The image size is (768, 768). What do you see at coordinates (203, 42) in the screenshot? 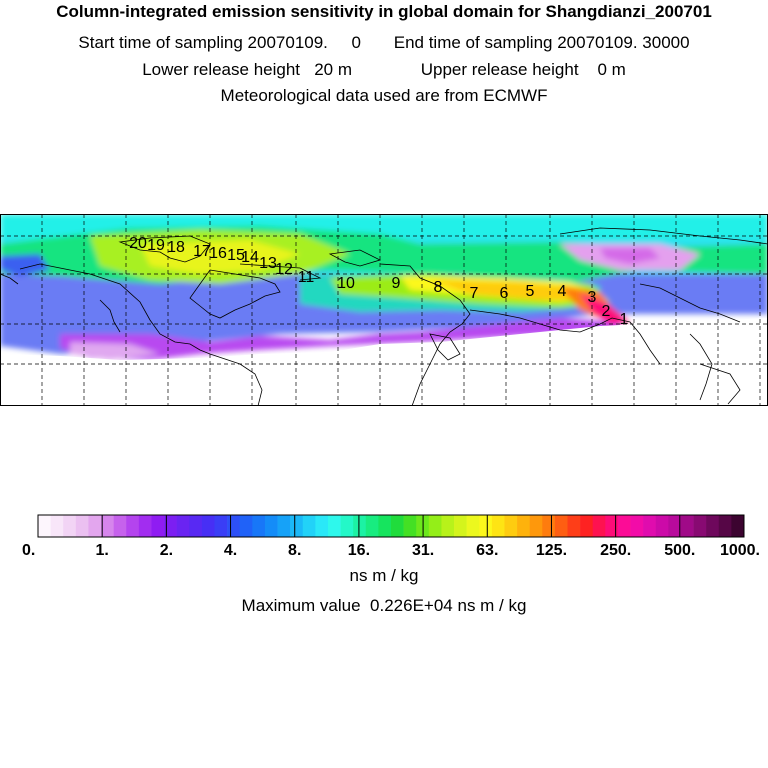
I see `start-label: Start time of sampling 20070109.` at bounding box center [203, 42].